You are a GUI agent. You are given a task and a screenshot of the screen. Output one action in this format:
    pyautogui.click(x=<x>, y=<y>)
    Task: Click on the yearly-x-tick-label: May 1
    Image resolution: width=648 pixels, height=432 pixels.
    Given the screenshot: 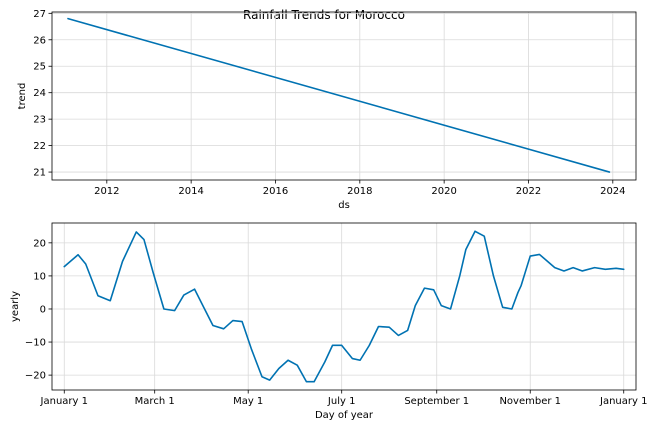 What is the action you would take?
    pyautogui.click(x=248, y=401)
    